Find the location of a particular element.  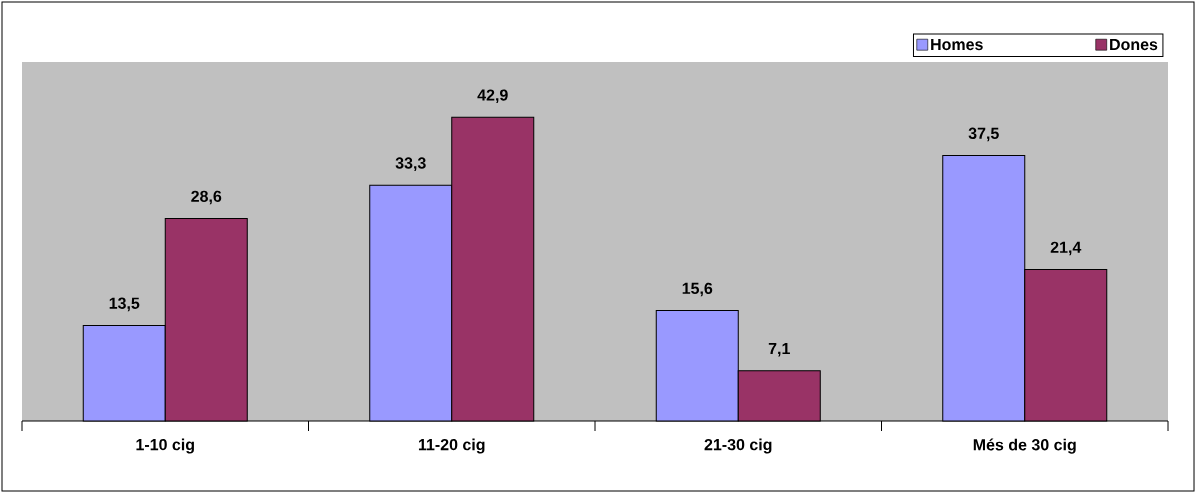

data-label: 13,5 is located at coordinates (124, 304).